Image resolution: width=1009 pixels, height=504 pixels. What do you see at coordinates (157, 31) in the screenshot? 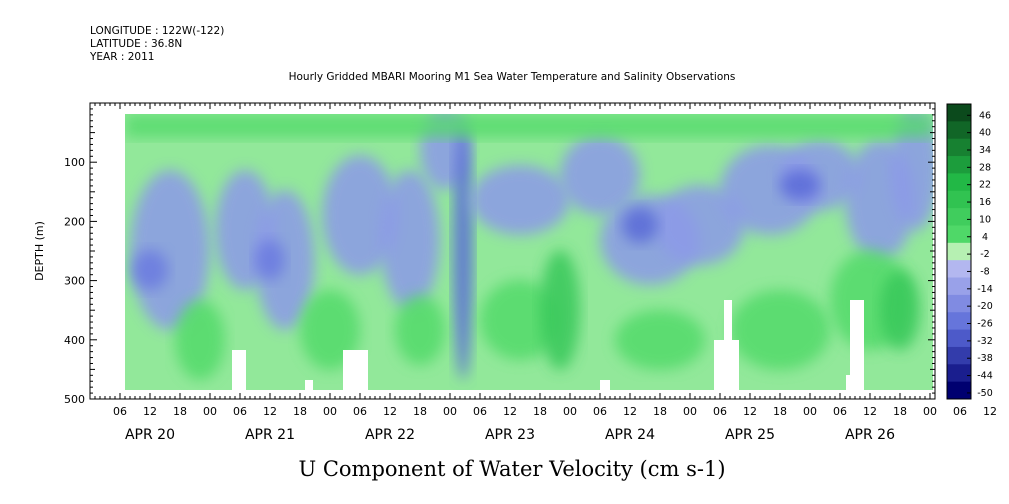
I see `longitude-label: LONGITUDE : 122W(-122)` at bounding box center [157, 31].